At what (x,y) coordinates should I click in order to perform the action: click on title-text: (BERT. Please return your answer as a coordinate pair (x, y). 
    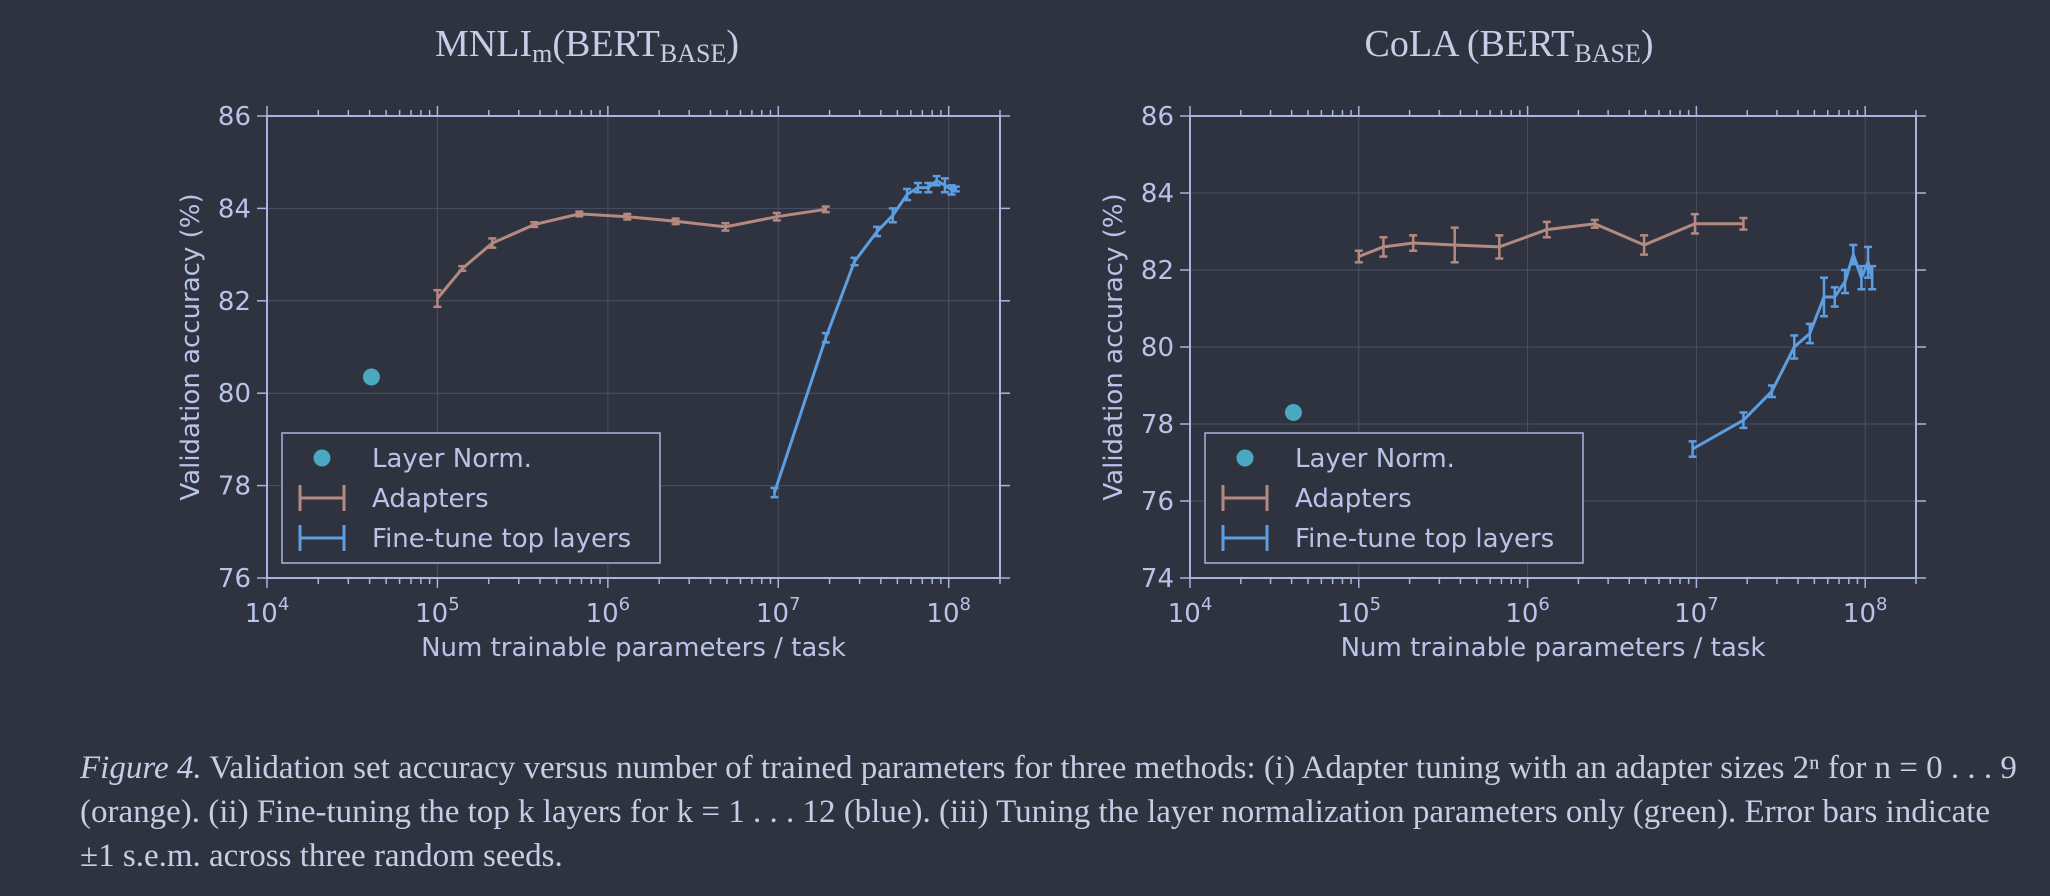
    Looking at the image, I should click on (606, 44).